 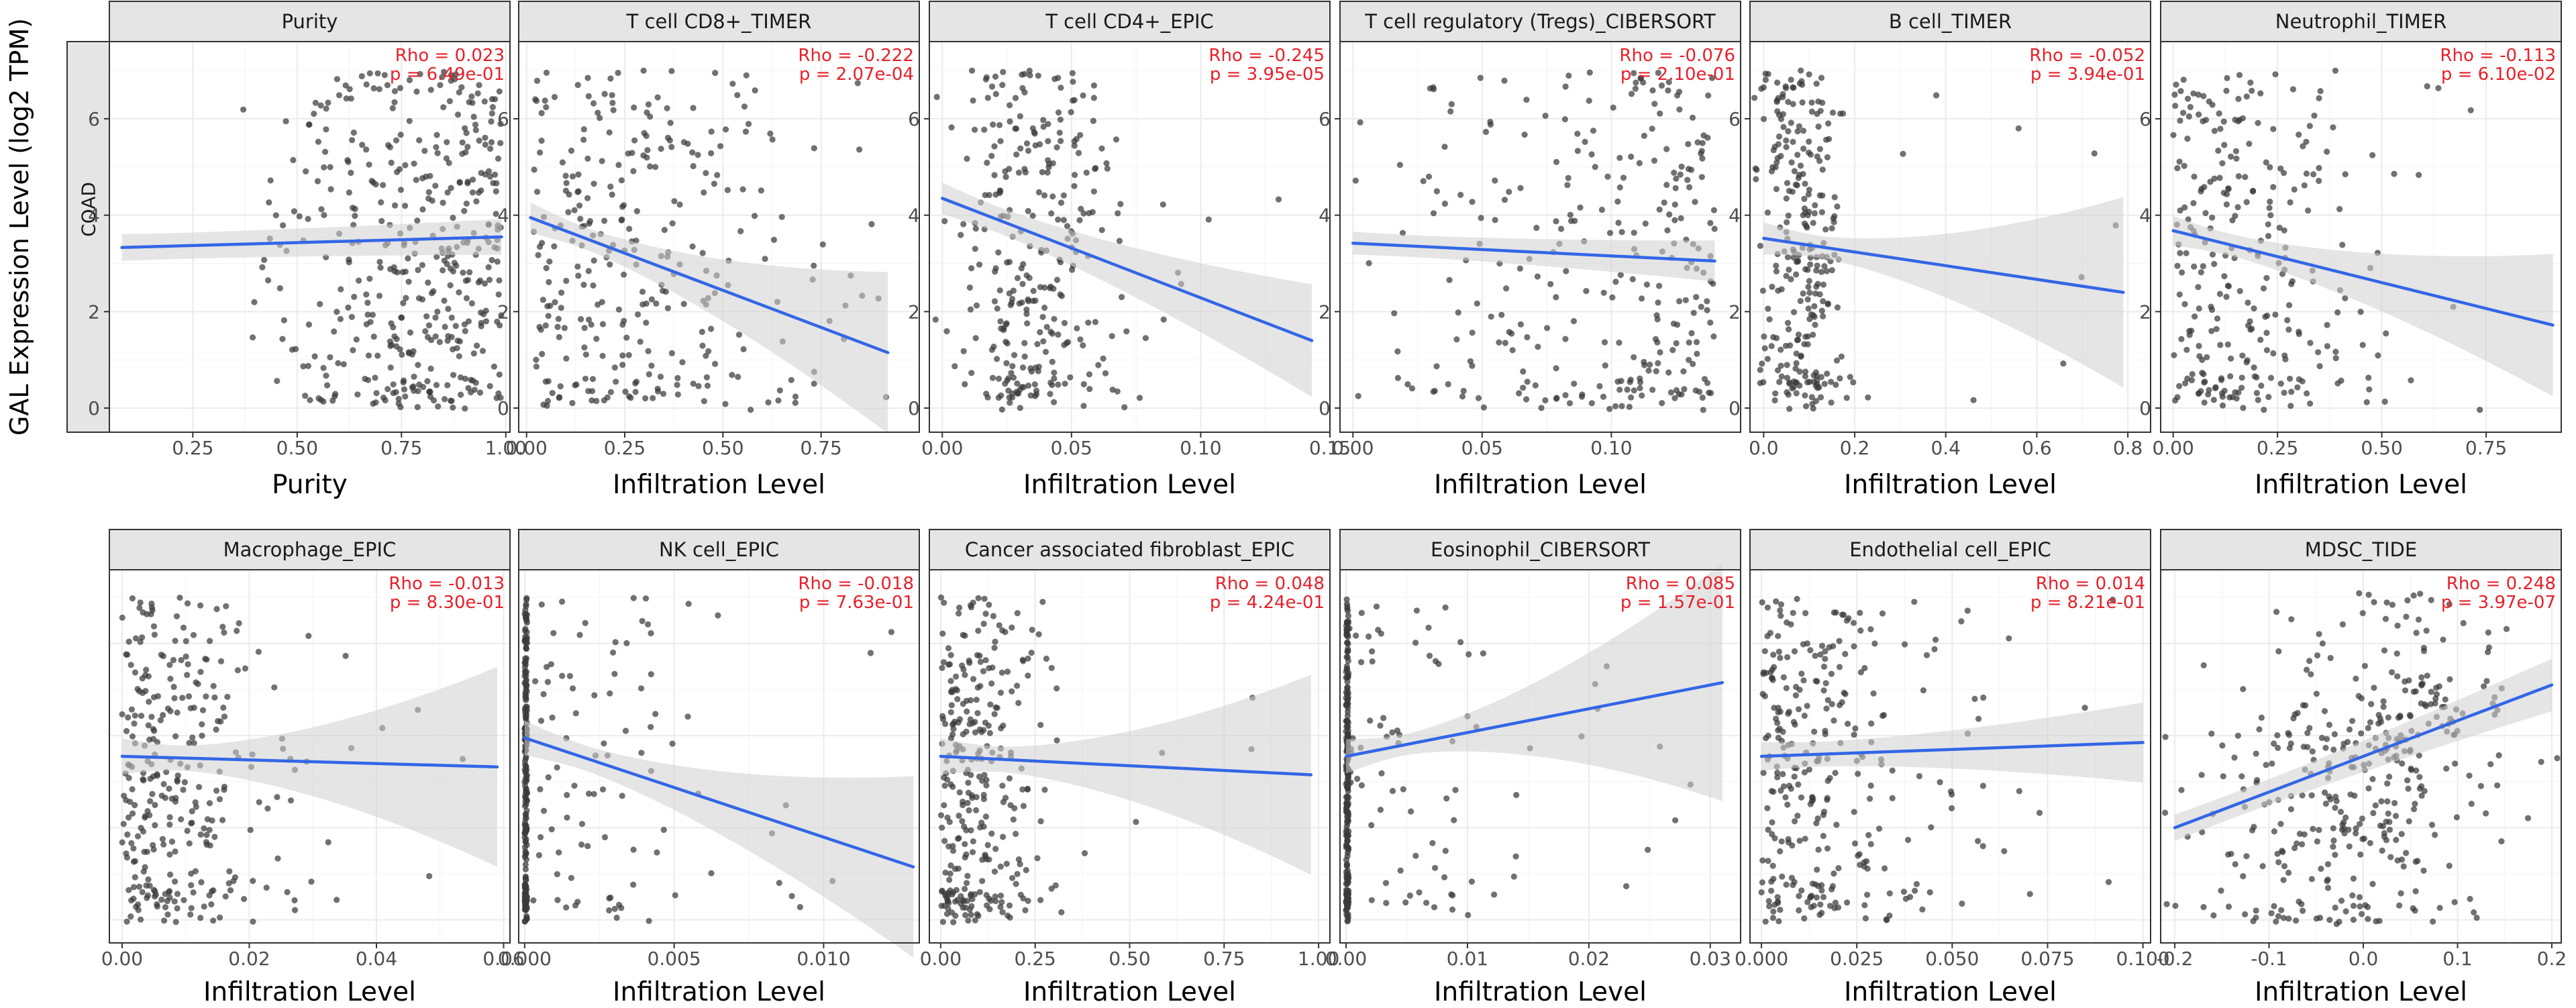 What do you see at coordinates (719, 485) in the screenshot?
I see `x-axis-label: Infiltration Level` at bounding box center [719, 485].